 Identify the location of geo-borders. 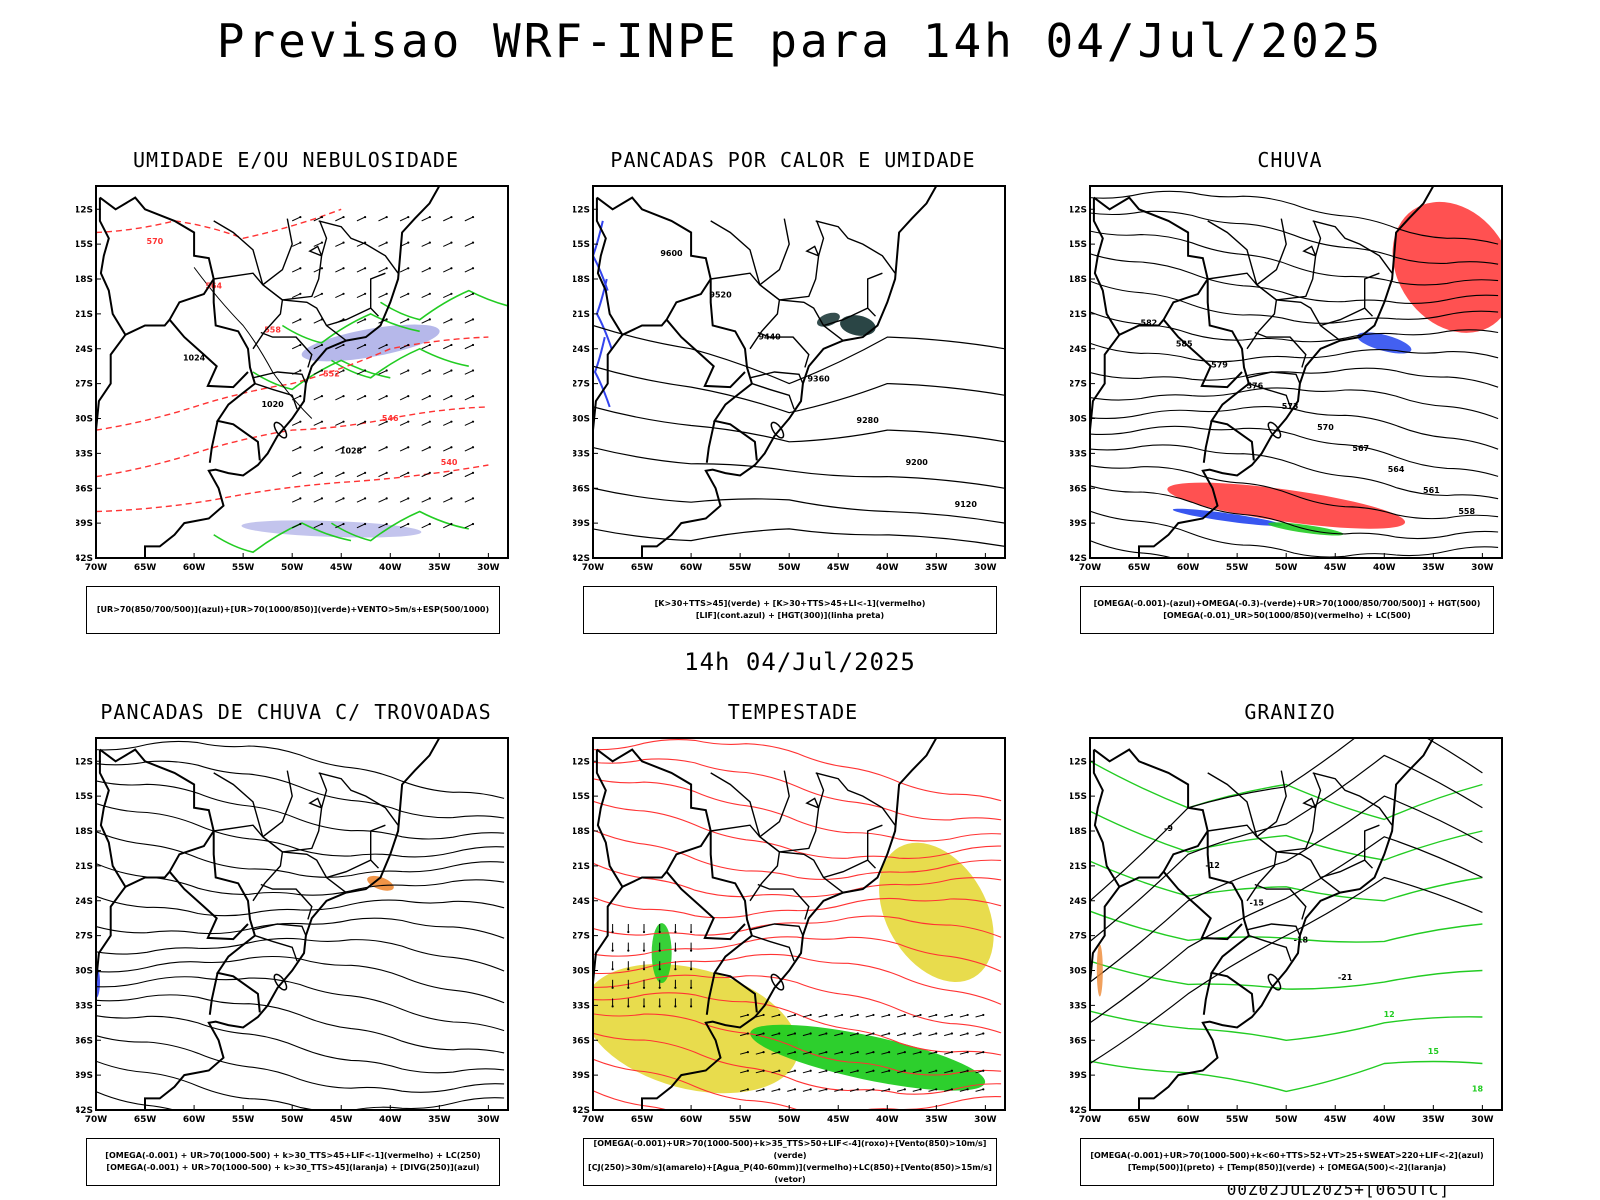
(765, 372).